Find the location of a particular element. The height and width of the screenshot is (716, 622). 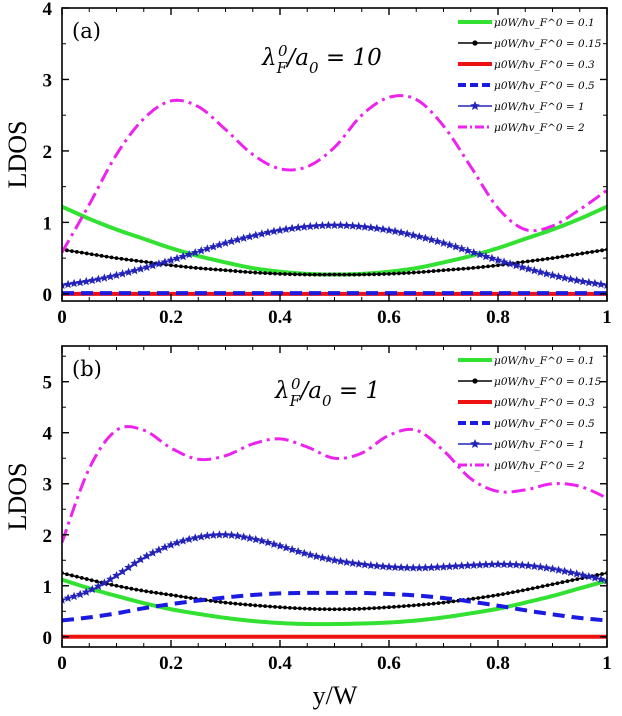

legend-label-2: μ0W/ħv_F^0 = 0.3 is located at coordinates (544, 65).